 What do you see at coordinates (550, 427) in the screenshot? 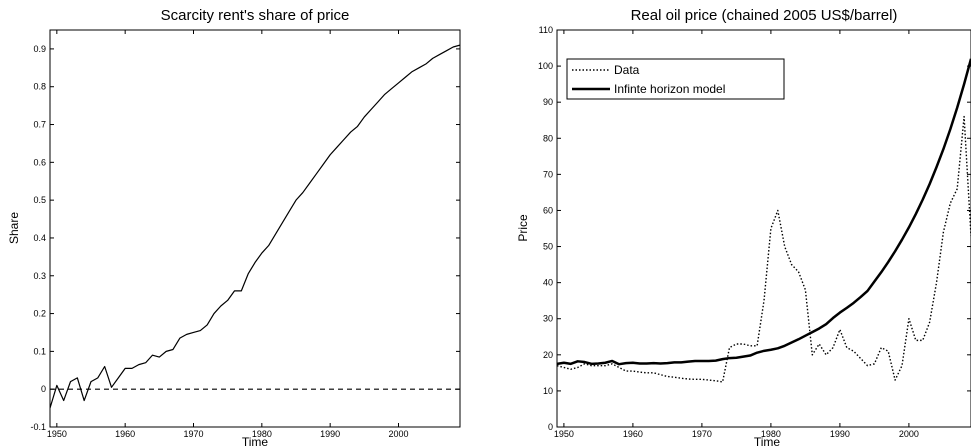
I see `right-ytick-label: 0` at bounding box center [550, 427].